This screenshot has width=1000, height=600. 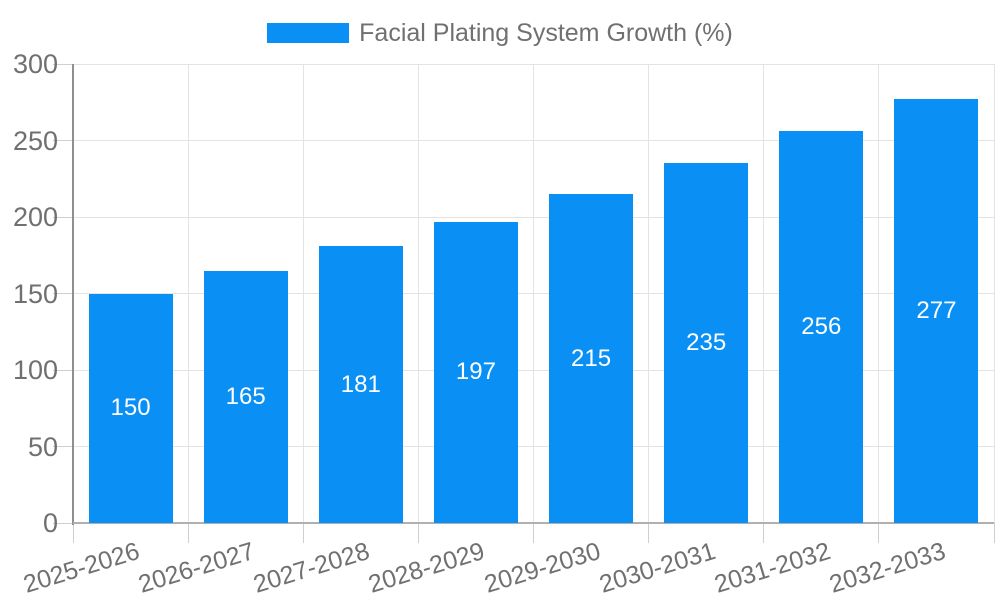 What do you see at coordinates (657, 568) in the screenshot?
I see `x-axis-tick-label: 2030-2031` at bounding box center [657, 568].